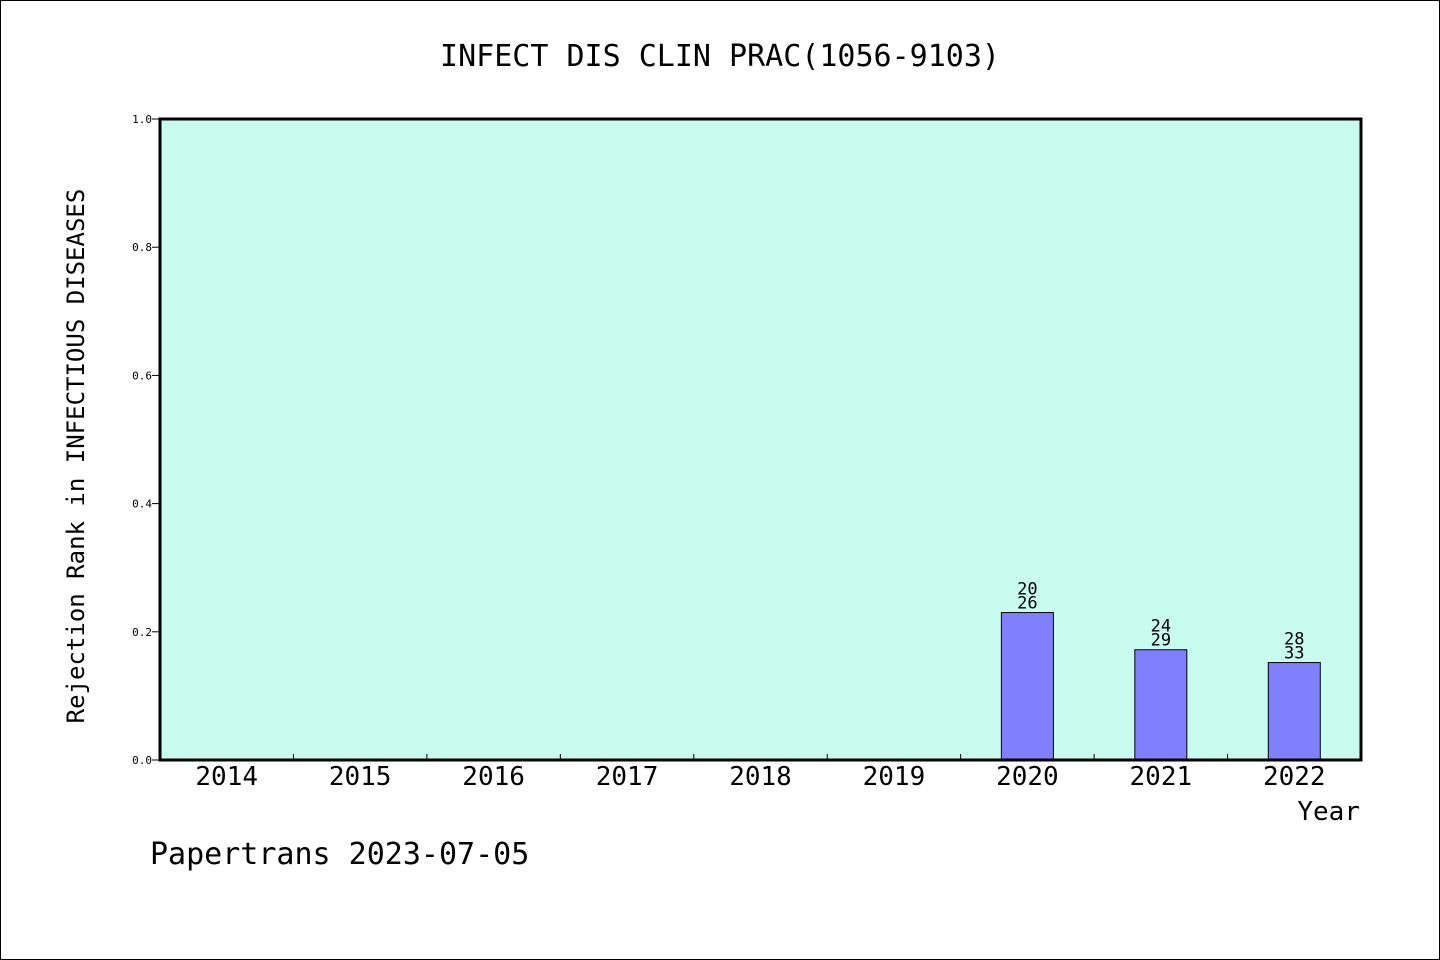  What do you see at coordinates (1027, 604) in the screenshot?
I see `bar-label-bottom: 26` at bounding box center [1027, 604].